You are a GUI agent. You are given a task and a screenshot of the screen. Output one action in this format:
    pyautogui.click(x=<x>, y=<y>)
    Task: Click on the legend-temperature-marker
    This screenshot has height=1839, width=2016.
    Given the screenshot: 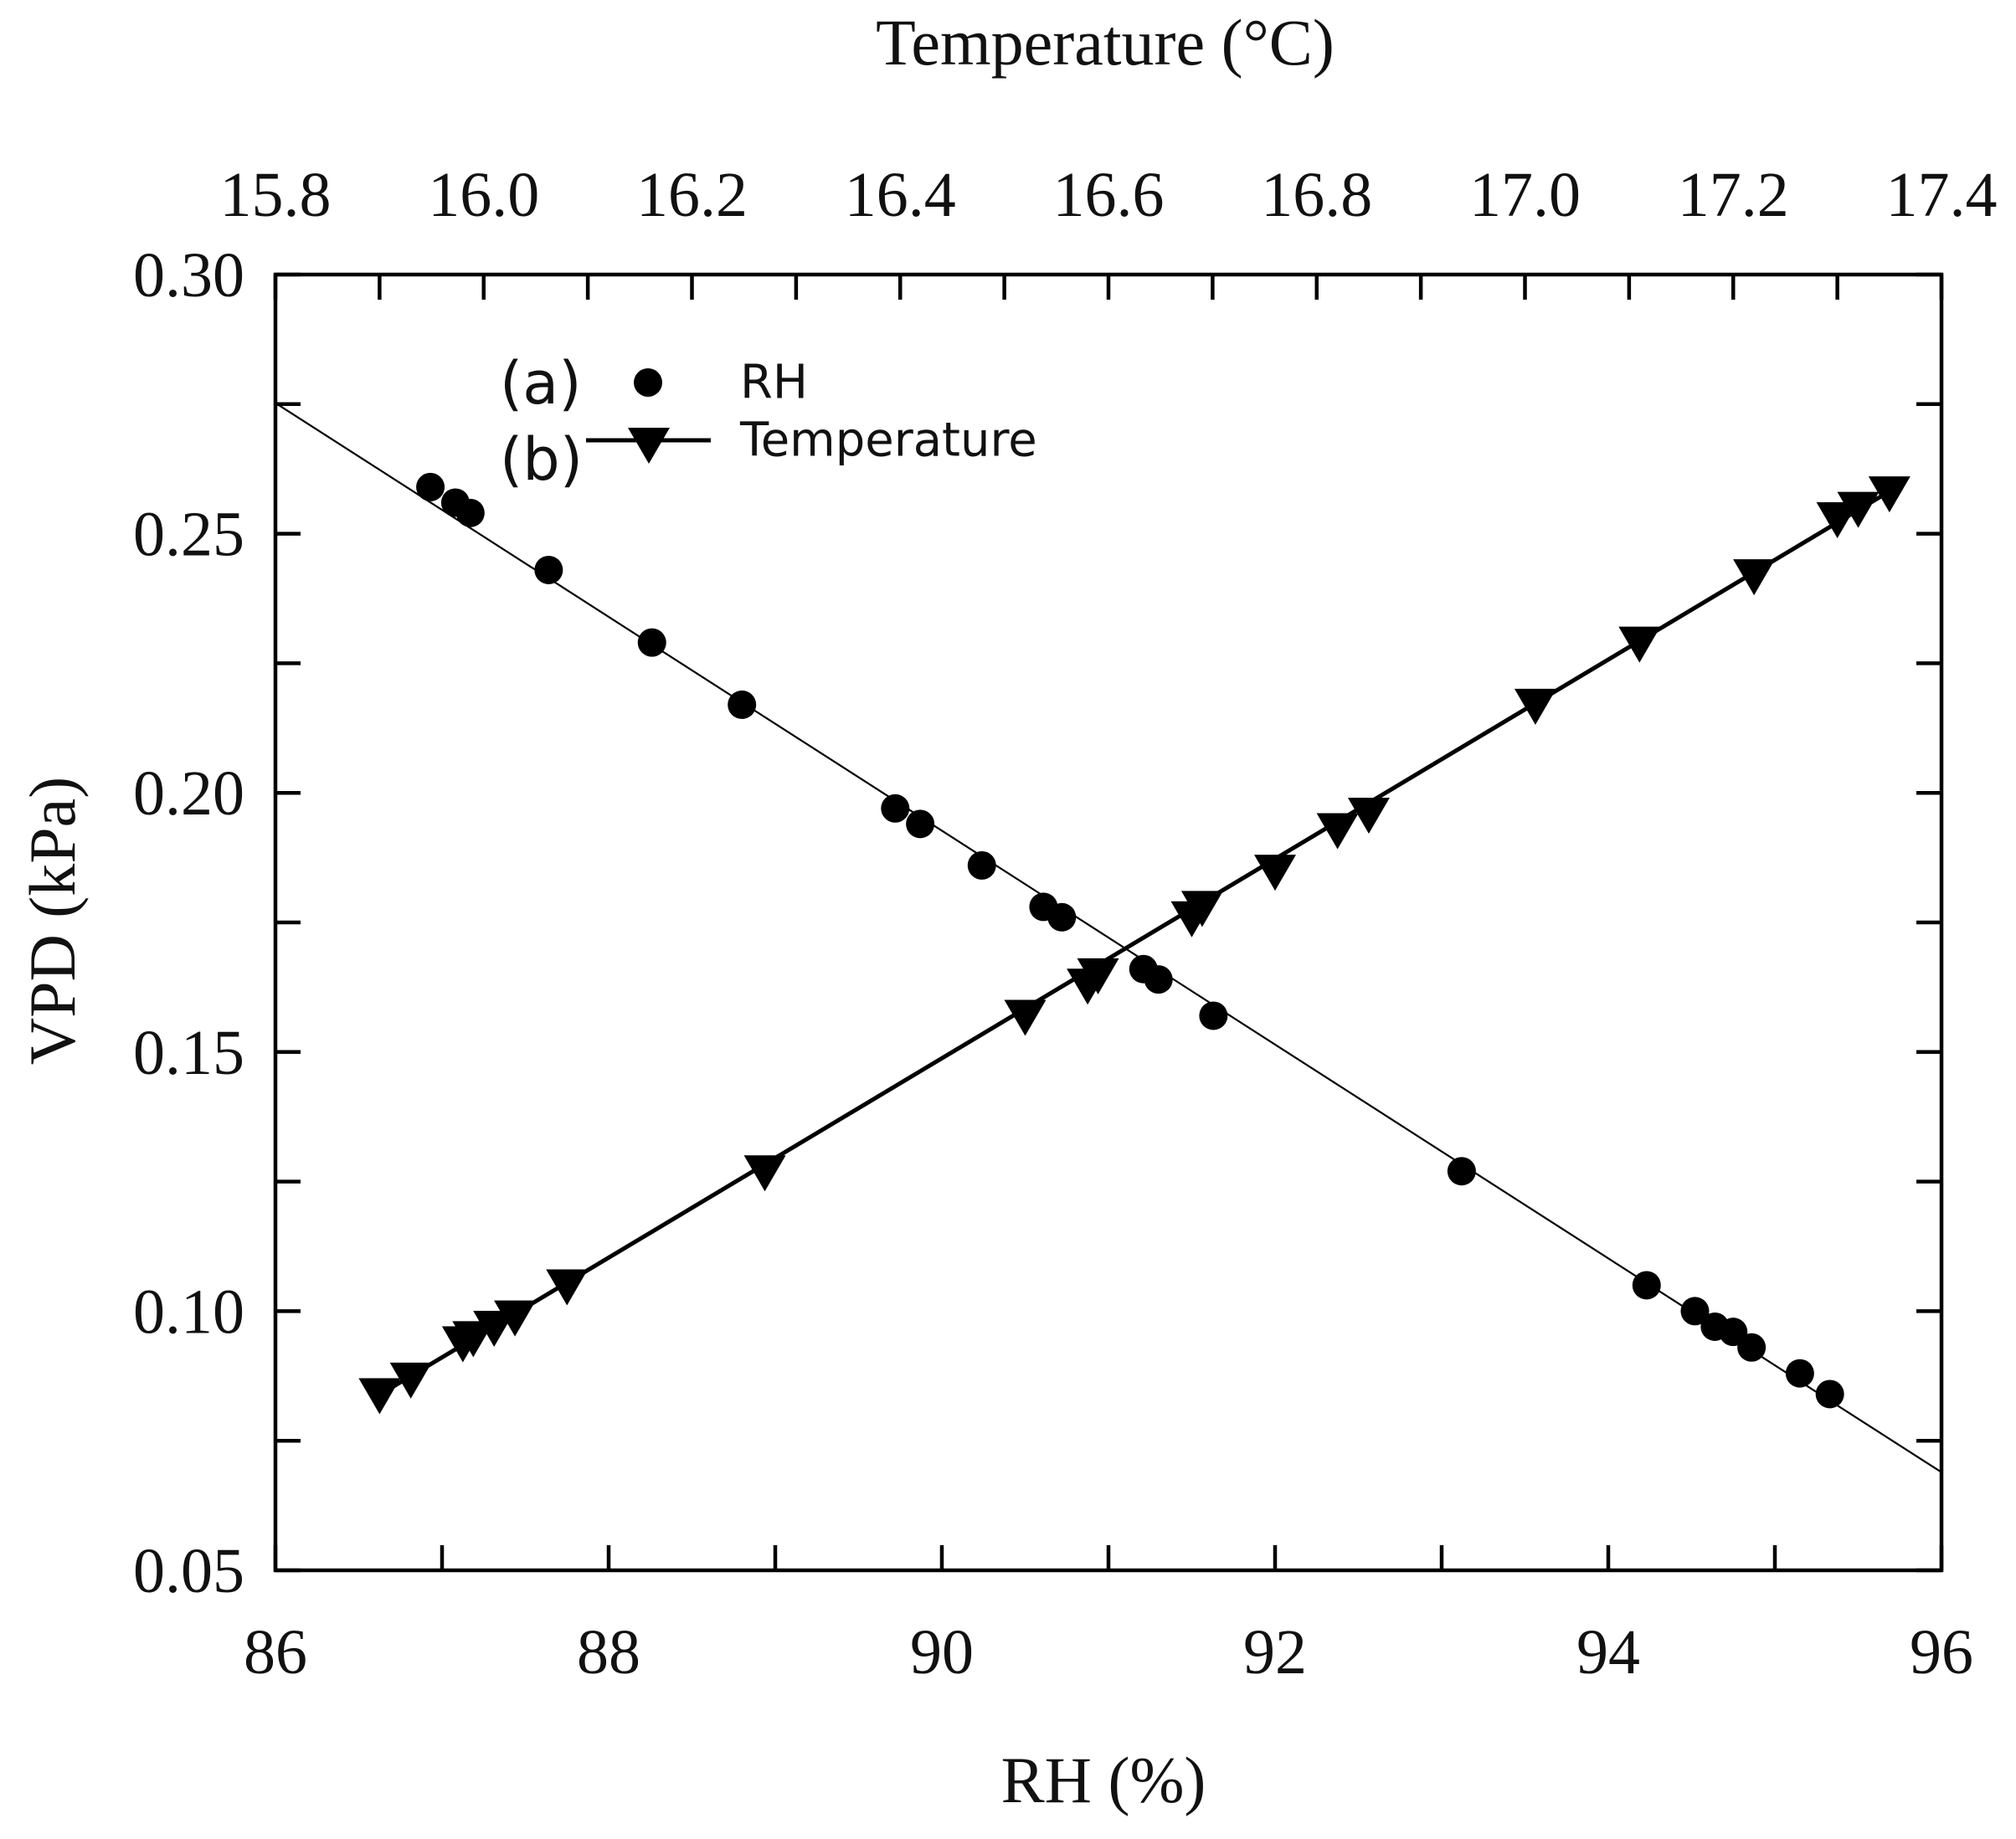 What is the action you would take?
    pyautogui.click(x=649, y=446)
    